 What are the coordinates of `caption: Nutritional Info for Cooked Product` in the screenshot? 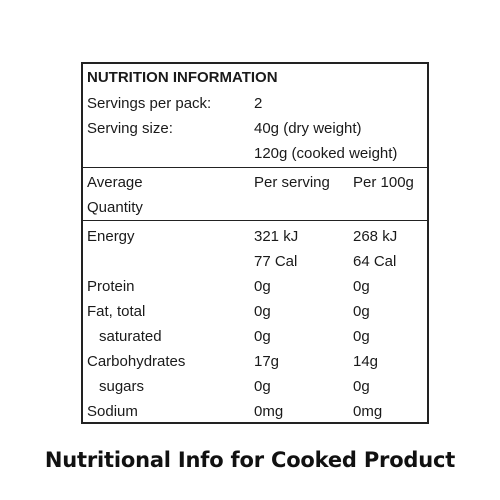 It's located at (250, 460).